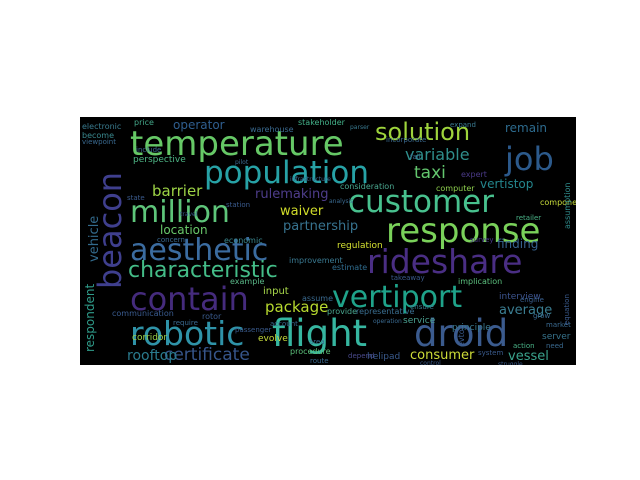 This screenshot has height=480, width=640. Describe the element at coordinates (286, 173) in the screenshot. I see `word: population` at that location.